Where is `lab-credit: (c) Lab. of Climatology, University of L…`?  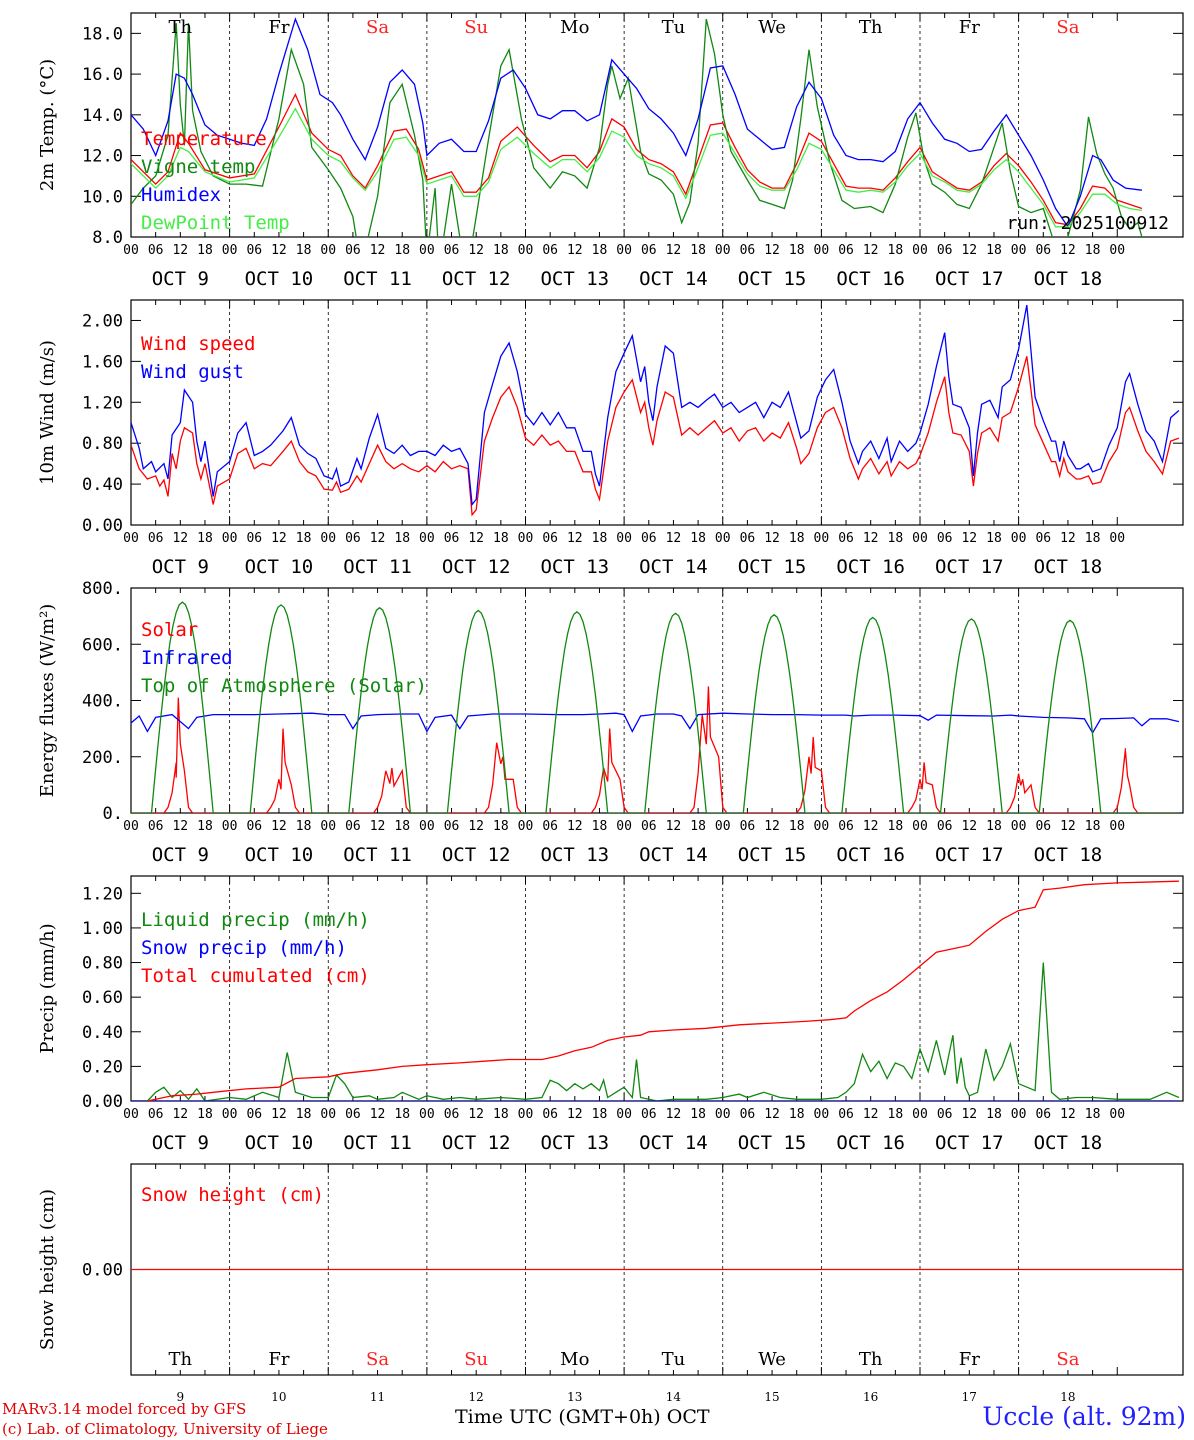 lab-credit: (c) Lab. of Climatology, University of L… is located at coordinates (165, 1429).